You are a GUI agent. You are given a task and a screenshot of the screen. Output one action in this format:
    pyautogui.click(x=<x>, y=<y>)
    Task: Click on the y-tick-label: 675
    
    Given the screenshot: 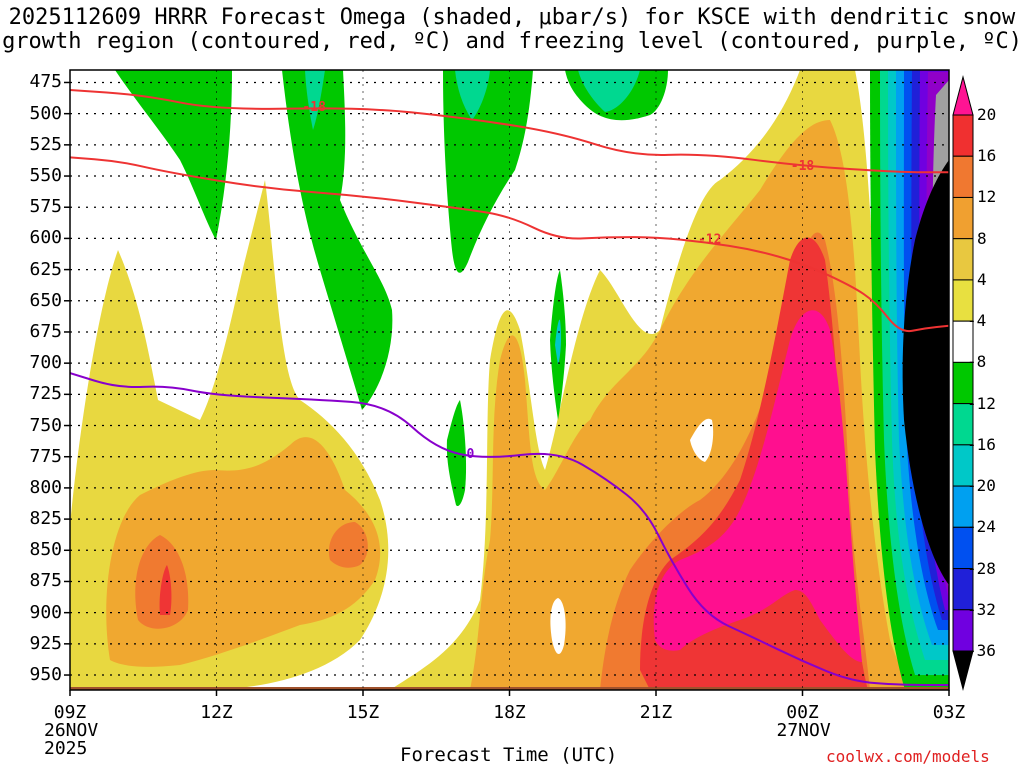 What is the action you would take?
    pyautogui.click(x=45, y=331)
    